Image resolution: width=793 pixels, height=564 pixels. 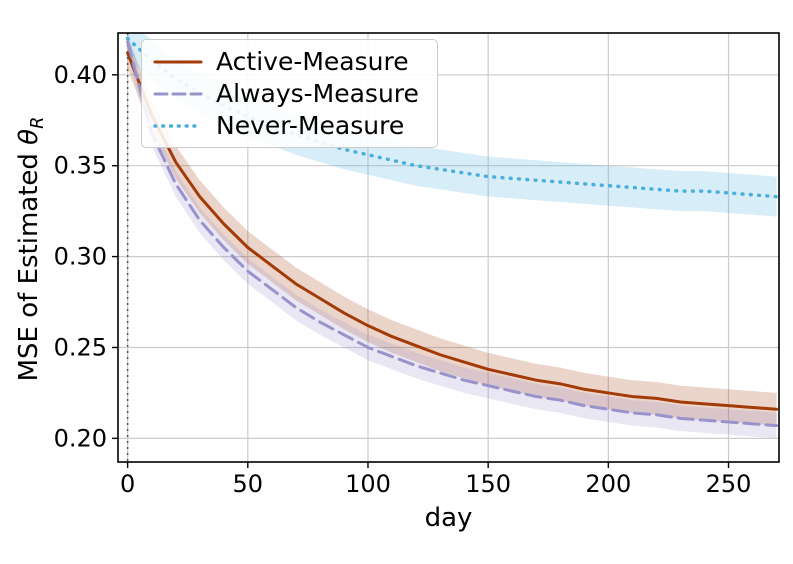 What do you see at coordinates (368, 484) in the screenshot?
I see `x-tick-label: 100` at bounding box center [368, 484].